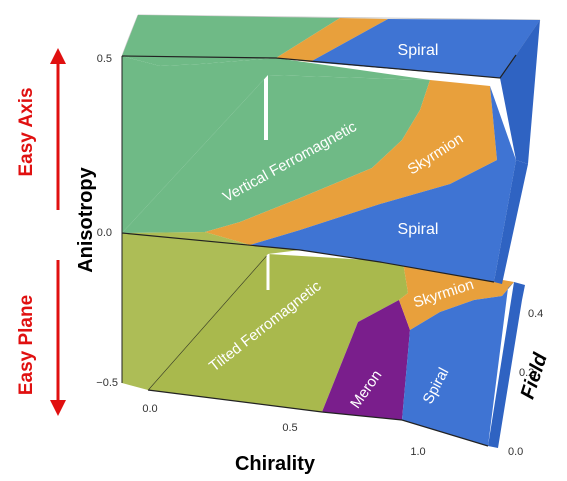  Describe the element at coordinates (58, 56) in the screenshot. I see `arrow-up-icon` at that location.